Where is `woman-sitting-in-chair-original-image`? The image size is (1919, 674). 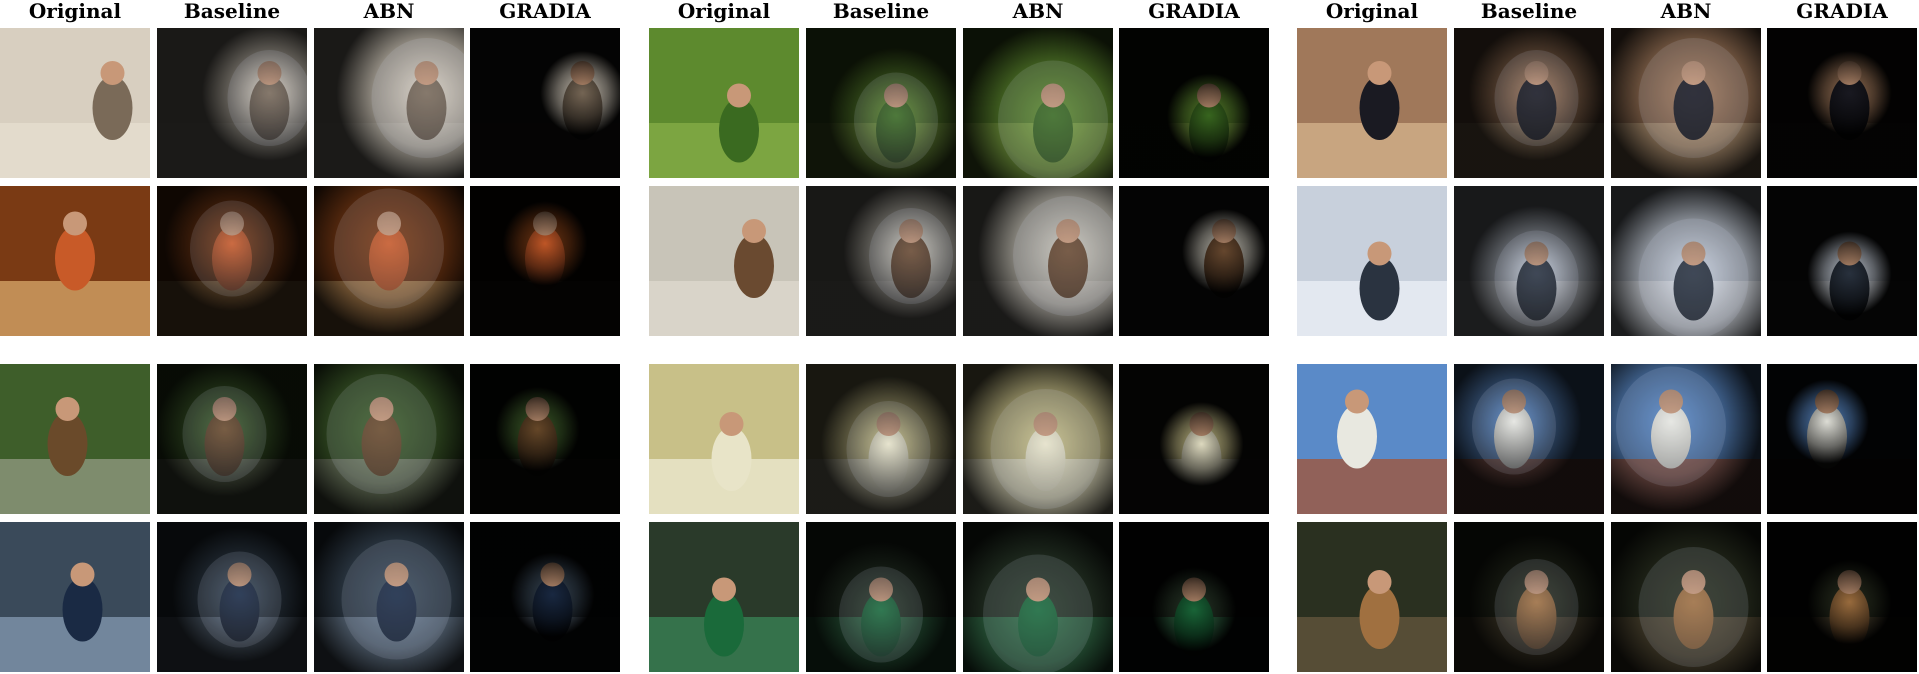
woman-sitting-in-chair-original-image is located at coordinates (724, 261).